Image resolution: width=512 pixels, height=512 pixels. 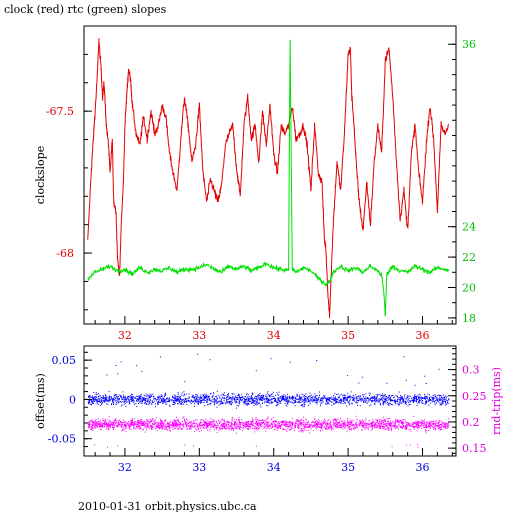 What do you see at coordinates (268, 381) in the screenshot?
I see `offset-scatter-points` at bounding box center [268, 381].